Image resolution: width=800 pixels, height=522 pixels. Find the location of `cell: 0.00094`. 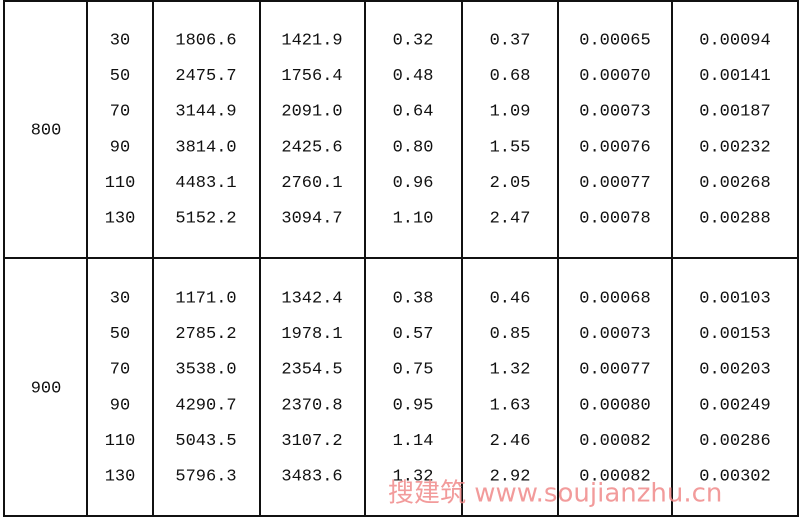

cell: 0.00094 is located at coordinates (734, 40).